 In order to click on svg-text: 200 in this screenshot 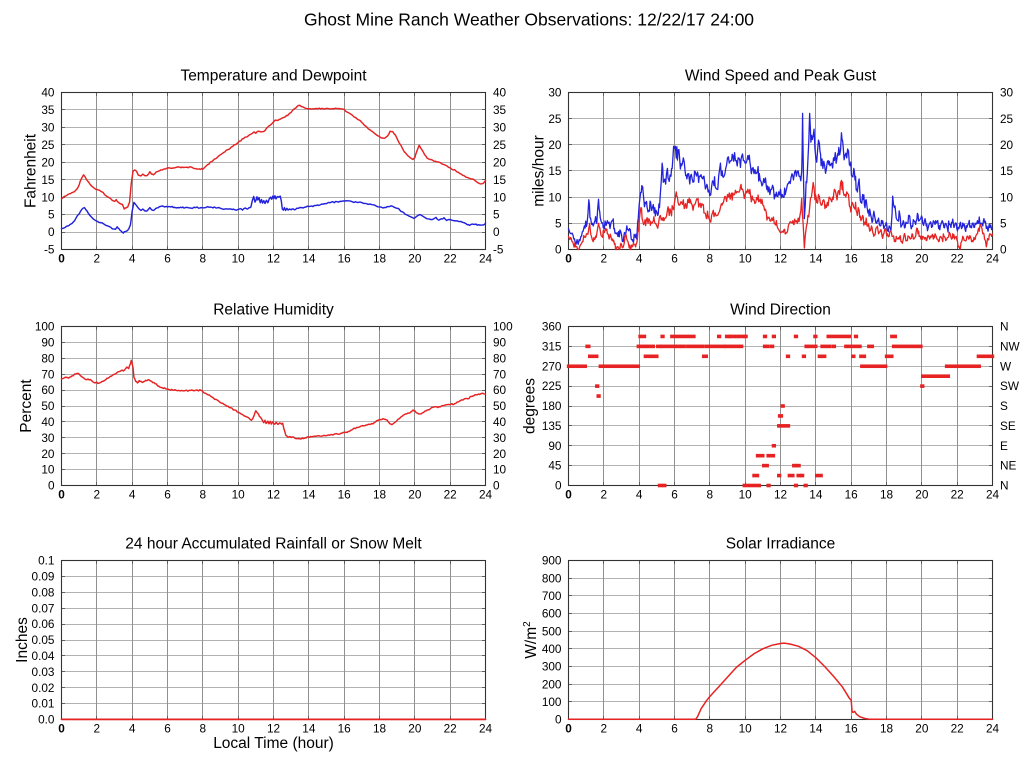, I will do `click(552, 684)`.